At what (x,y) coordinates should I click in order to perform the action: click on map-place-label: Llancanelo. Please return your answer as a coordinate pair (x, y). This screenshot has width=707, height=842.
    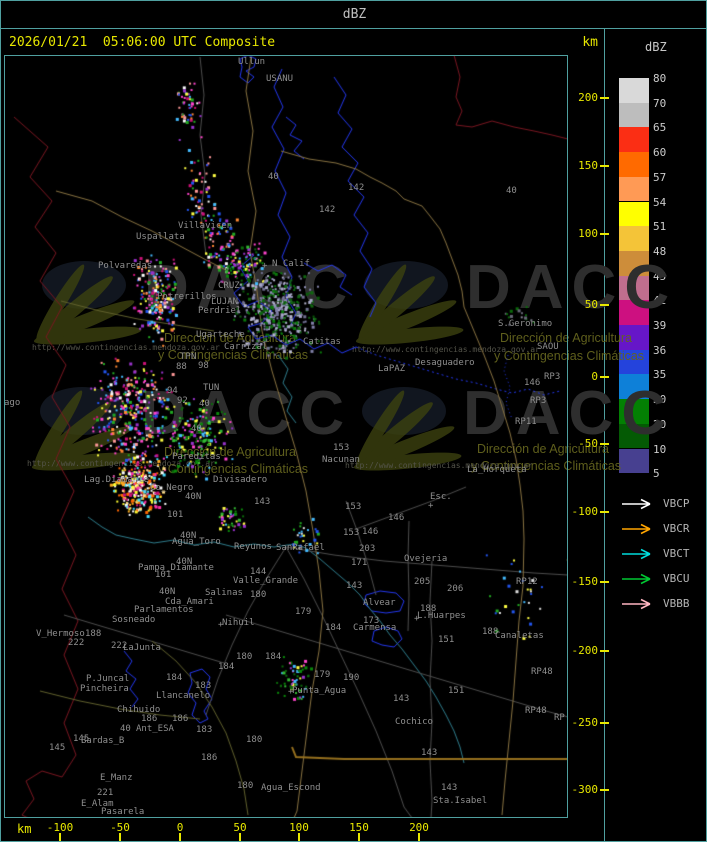
    Looking at the image, I should click on (183, 696).